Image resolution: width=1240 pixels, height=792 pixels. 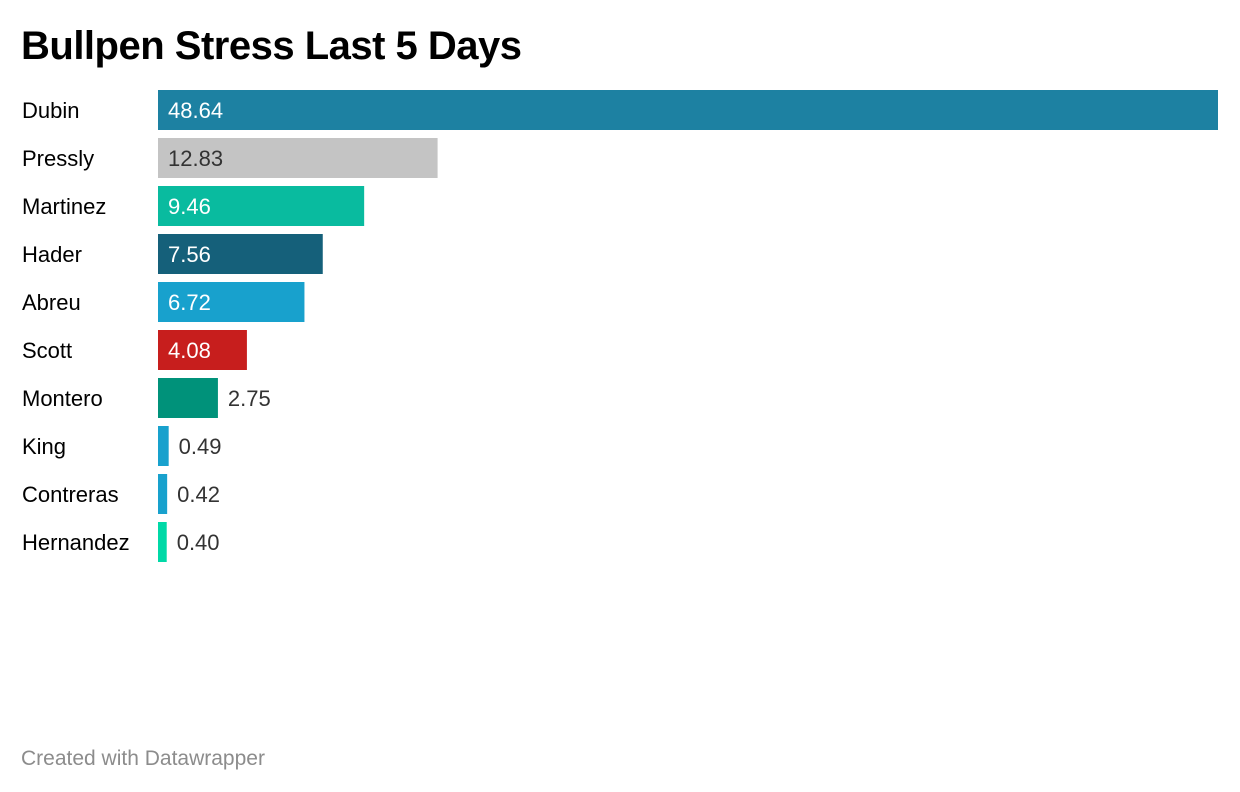 I want to click on bar-row-martinez: Martinez 9.46, so click(x=193, y=206).